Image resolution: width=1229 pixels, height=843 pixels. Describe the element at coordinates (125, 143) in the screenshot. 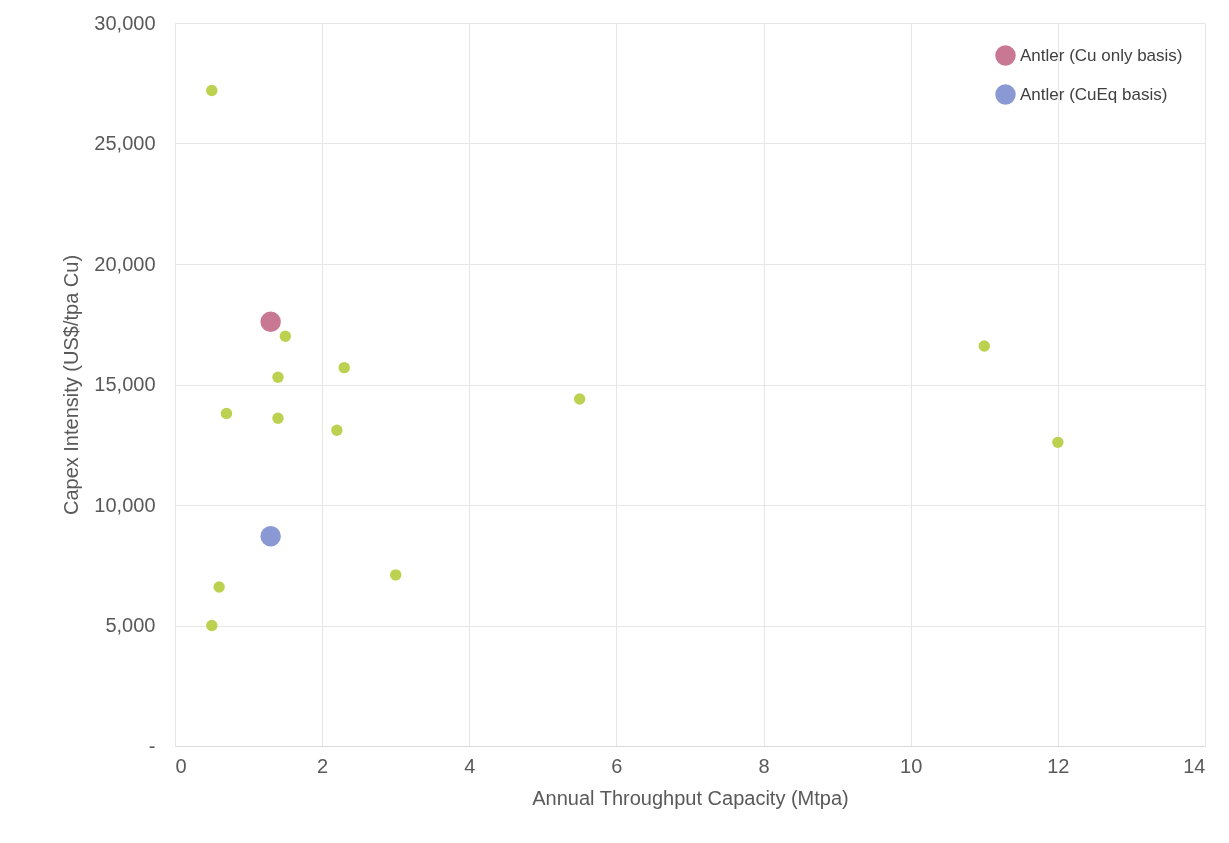

I see `y-tick-label: 25,000` at that location.